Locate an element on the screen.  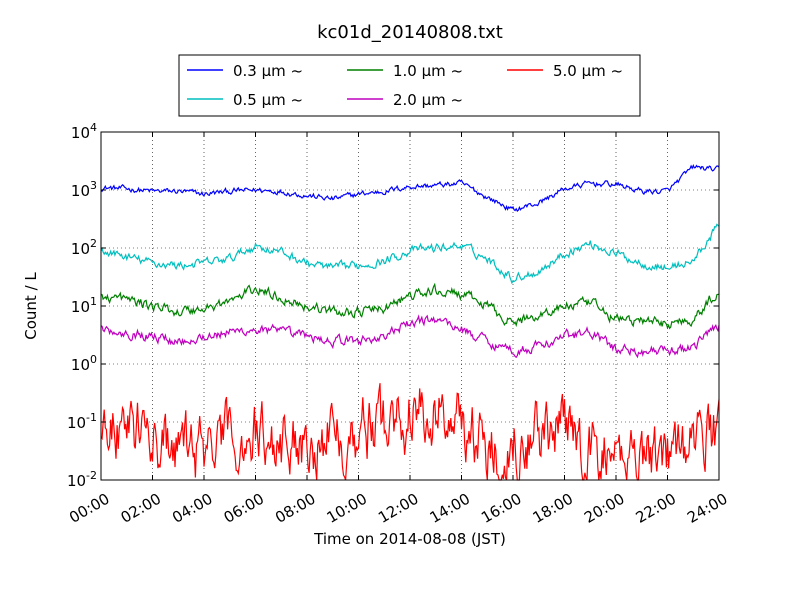
y-tick-label: 10⁻² is located at coordinates (82, 479).